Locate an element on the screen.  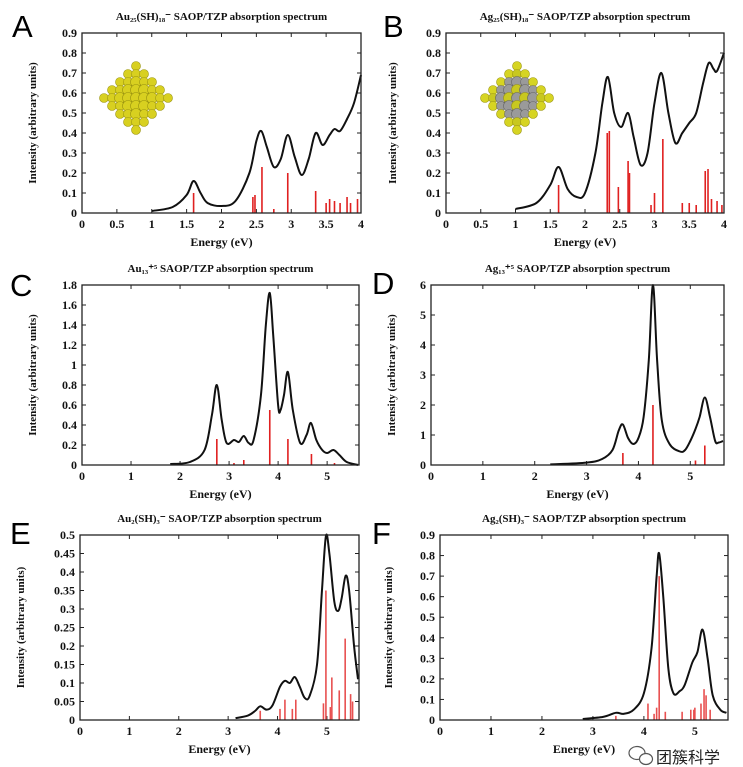
y-tick-label: 2 is located at coordinates (423, 405).